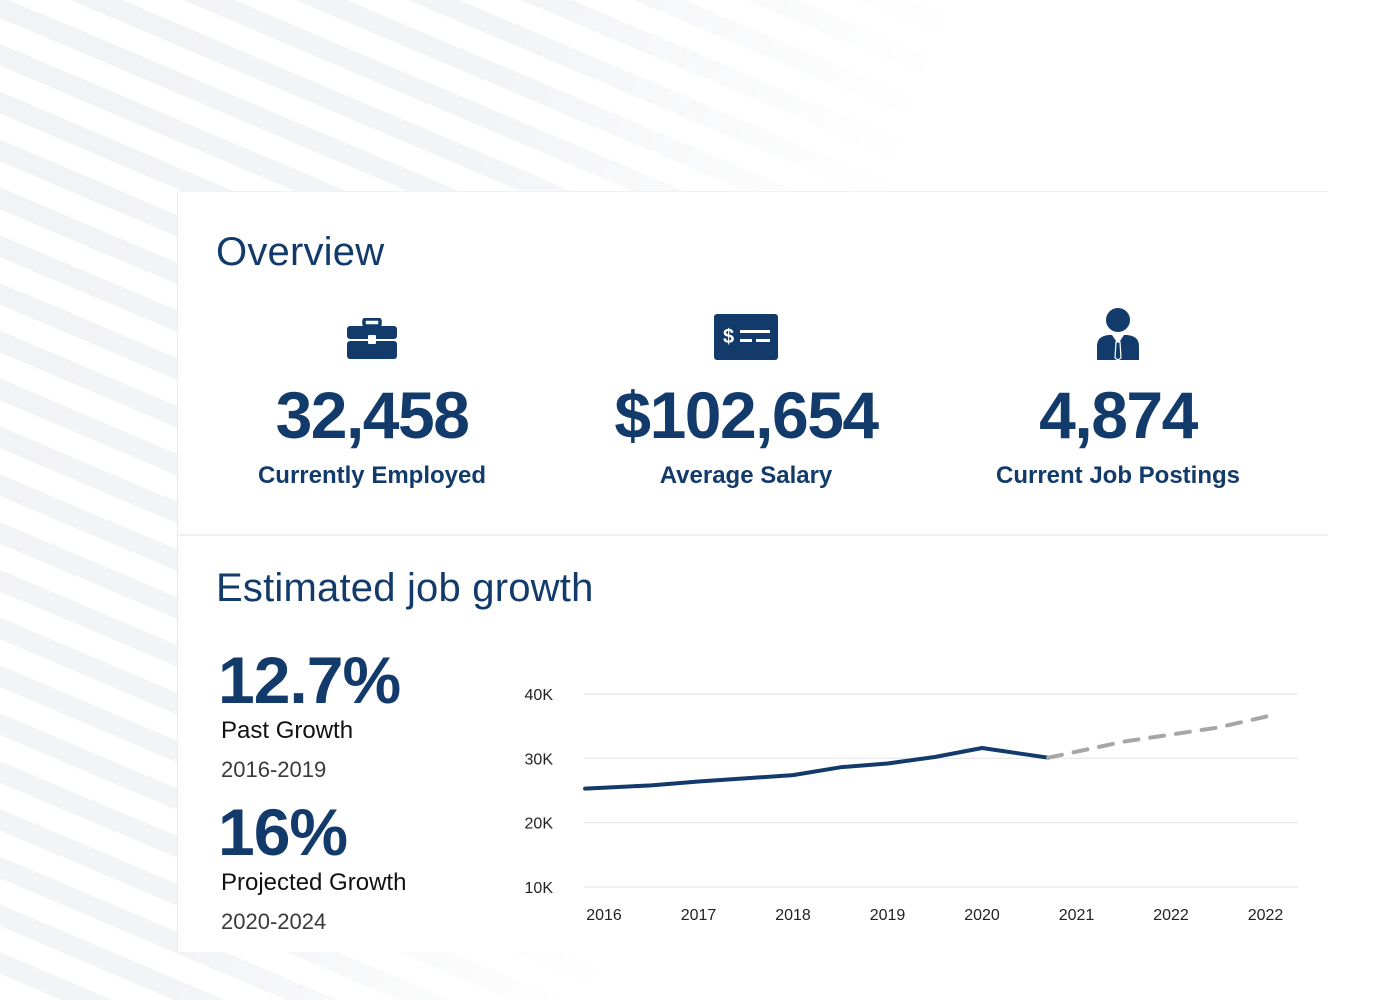  Describe the element at coordinates (372, 415) in the screenshot. I see `stat-value: 32,458` at that location.